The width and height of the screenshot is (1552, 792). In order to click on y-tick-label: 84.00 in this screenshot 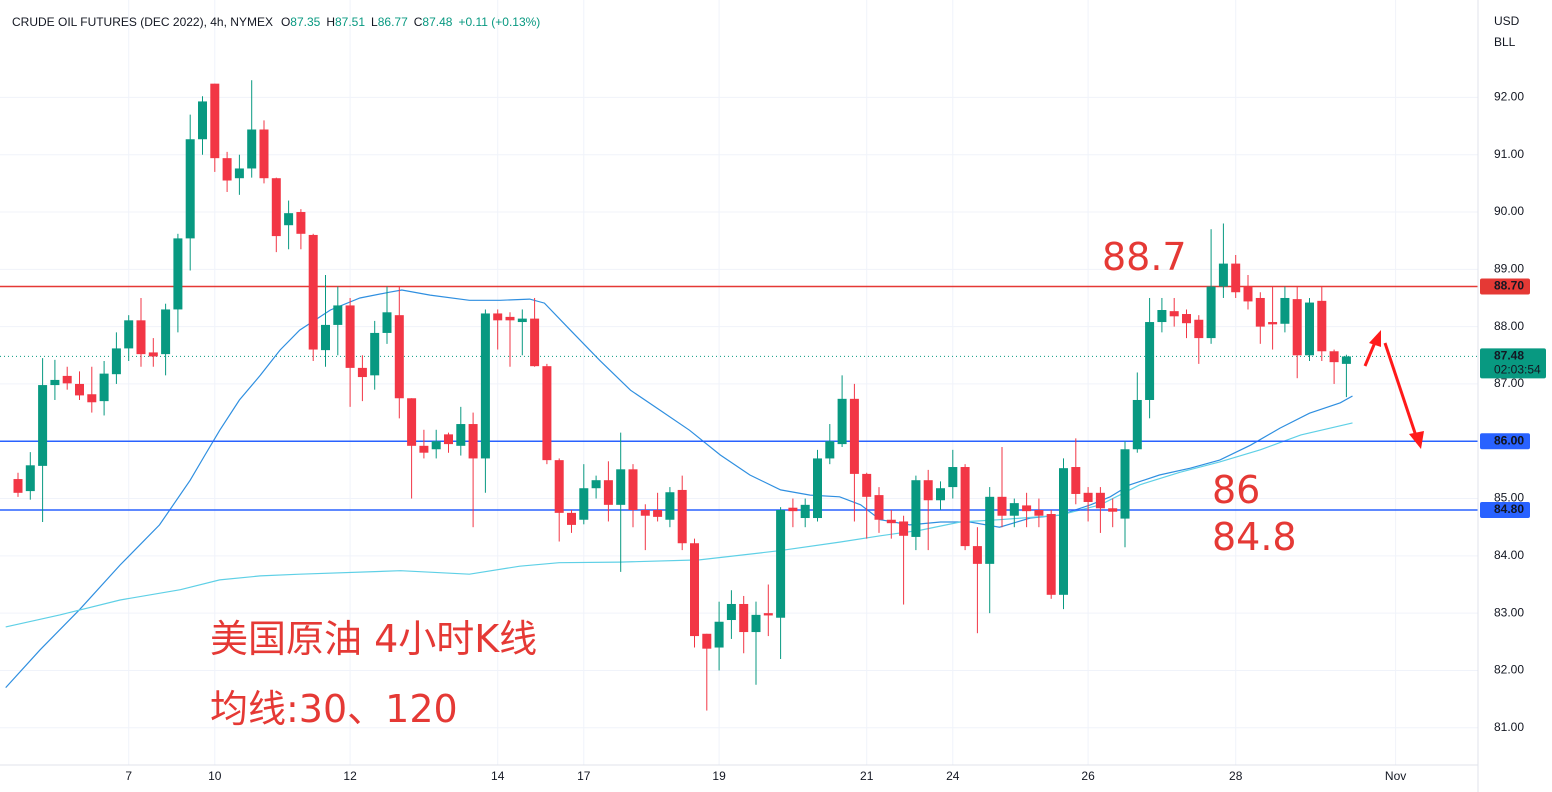, I will do `click(1509, 555)`.